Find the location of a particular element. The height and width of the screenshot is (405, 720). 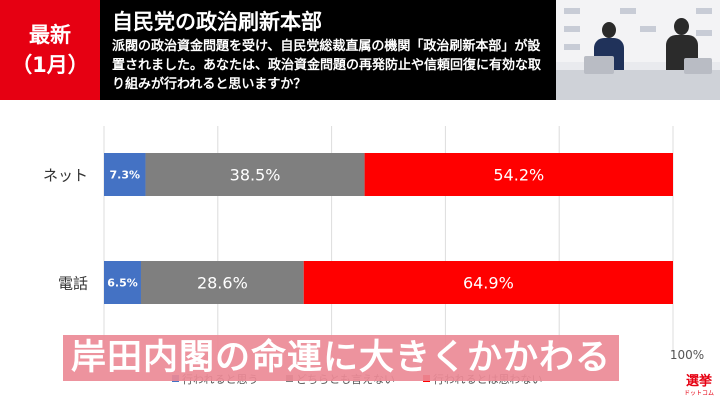

latest-badge: 最新 （1月） is located at coordinates (50, 50).